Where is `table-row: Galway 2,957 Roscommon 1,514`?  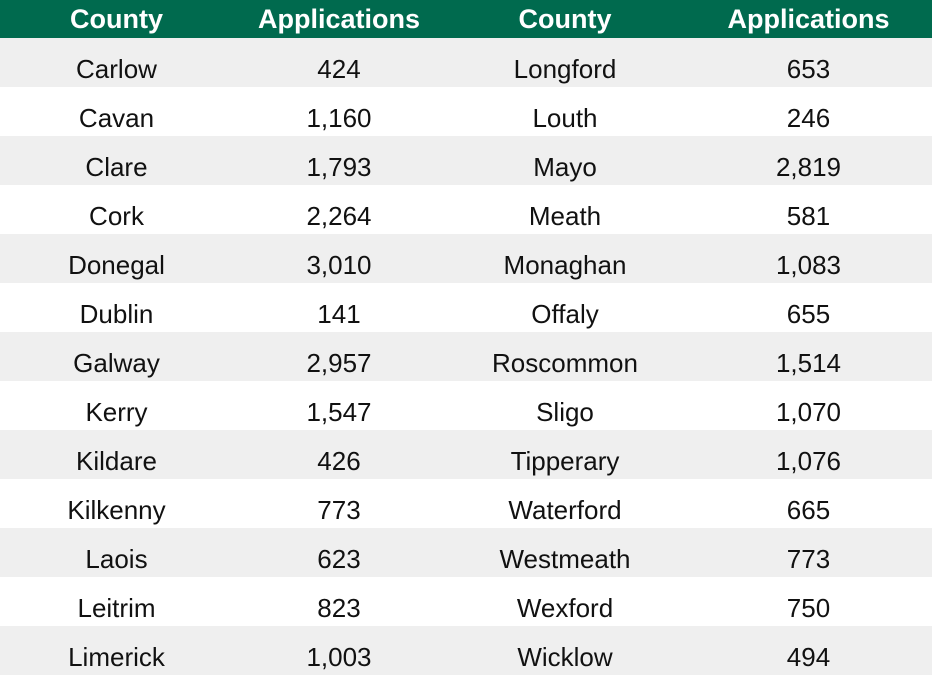
table-row: Galway 2,957 Roscommon 1,514 is located at coordinates (466, 356).